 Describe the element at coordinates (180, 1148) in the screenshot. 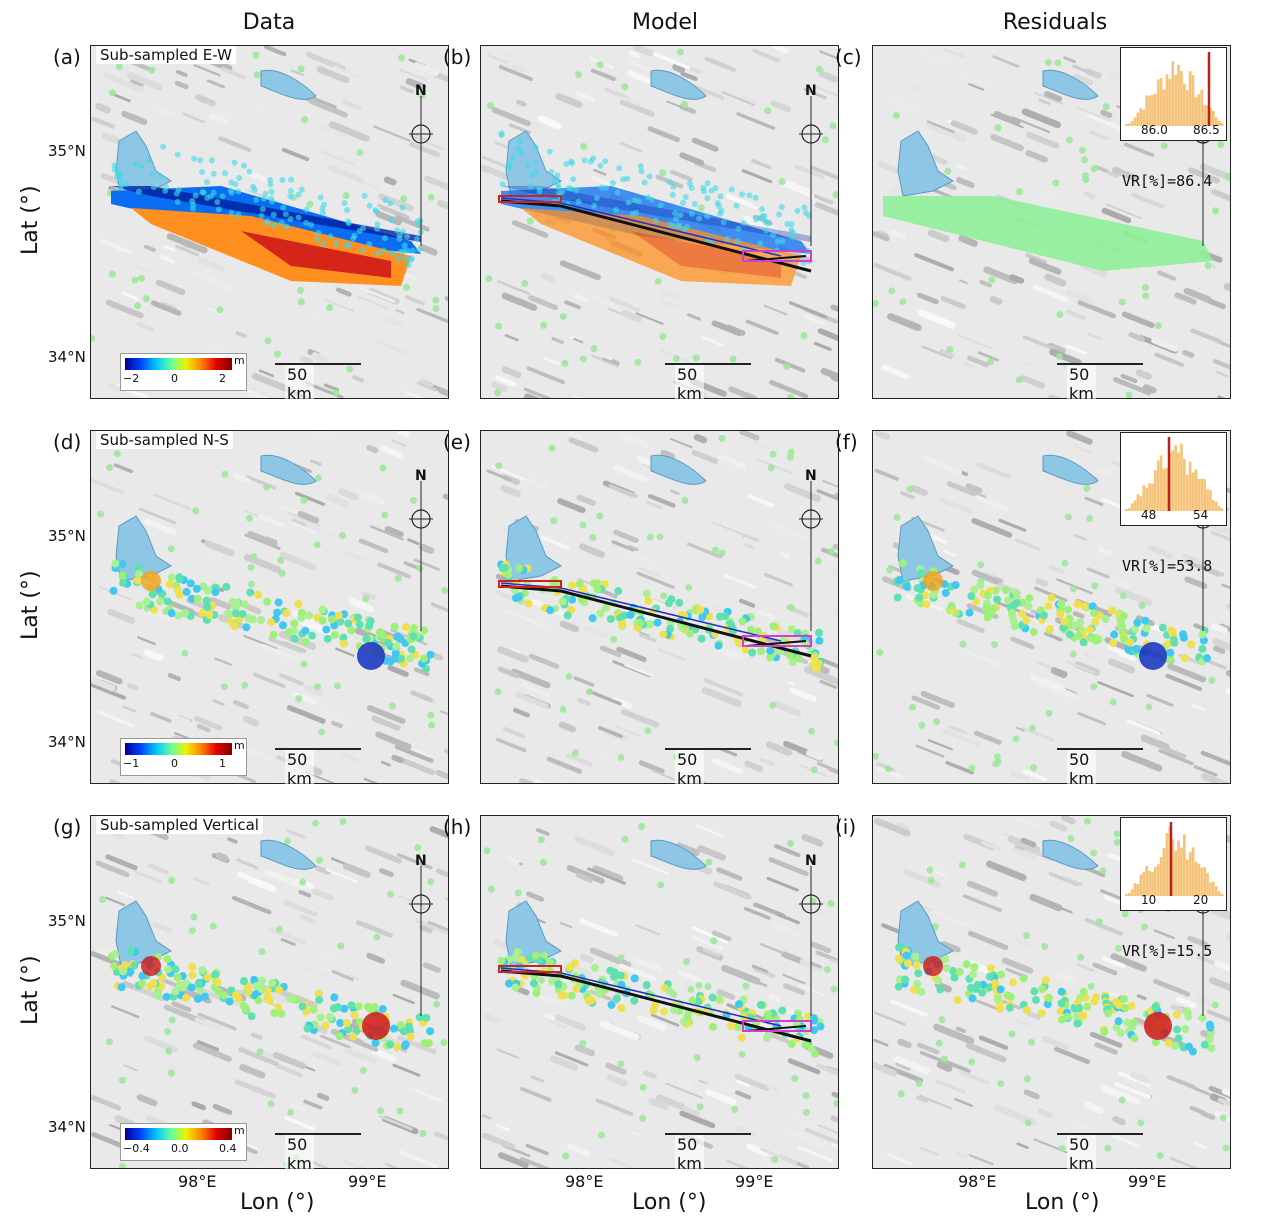

I see `colorbar-mid: 0.0` at that location.